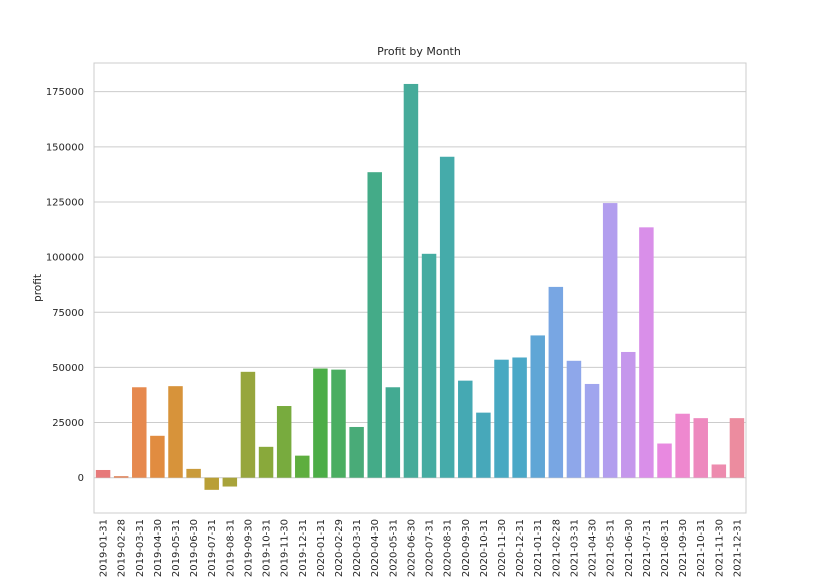 The width and height of the screenshot is (814, 586). Describe the element at coordinates (665, 548) in the screenshot. I see `x-tick-label: 2021-08-31` at that location.